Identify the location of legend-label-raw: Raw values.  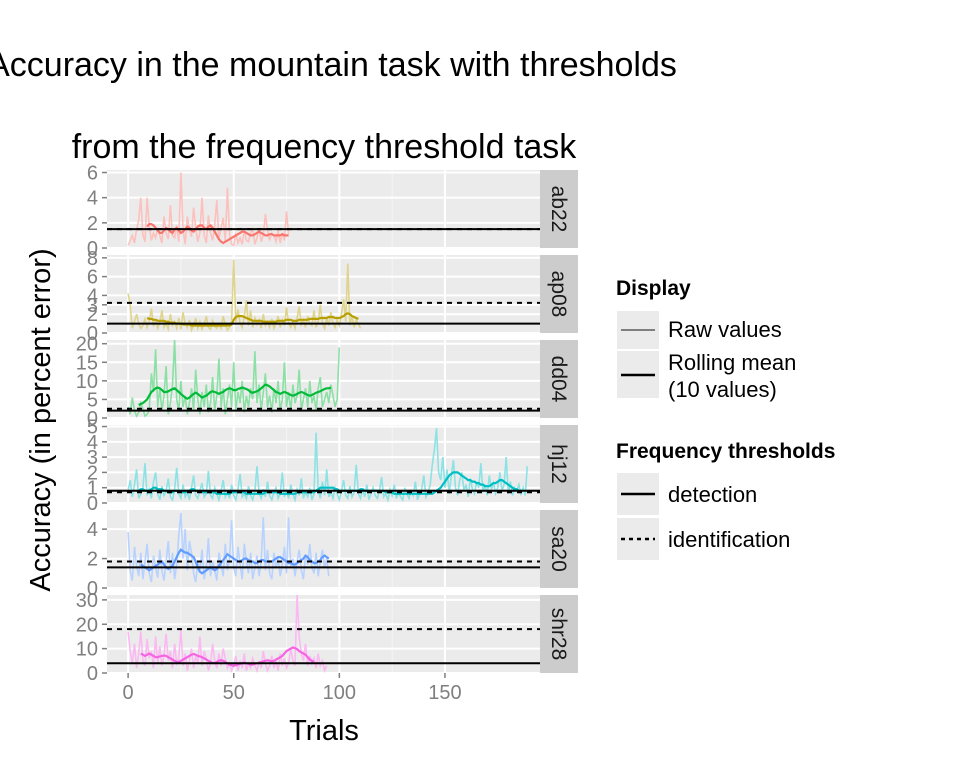
(725, 329).